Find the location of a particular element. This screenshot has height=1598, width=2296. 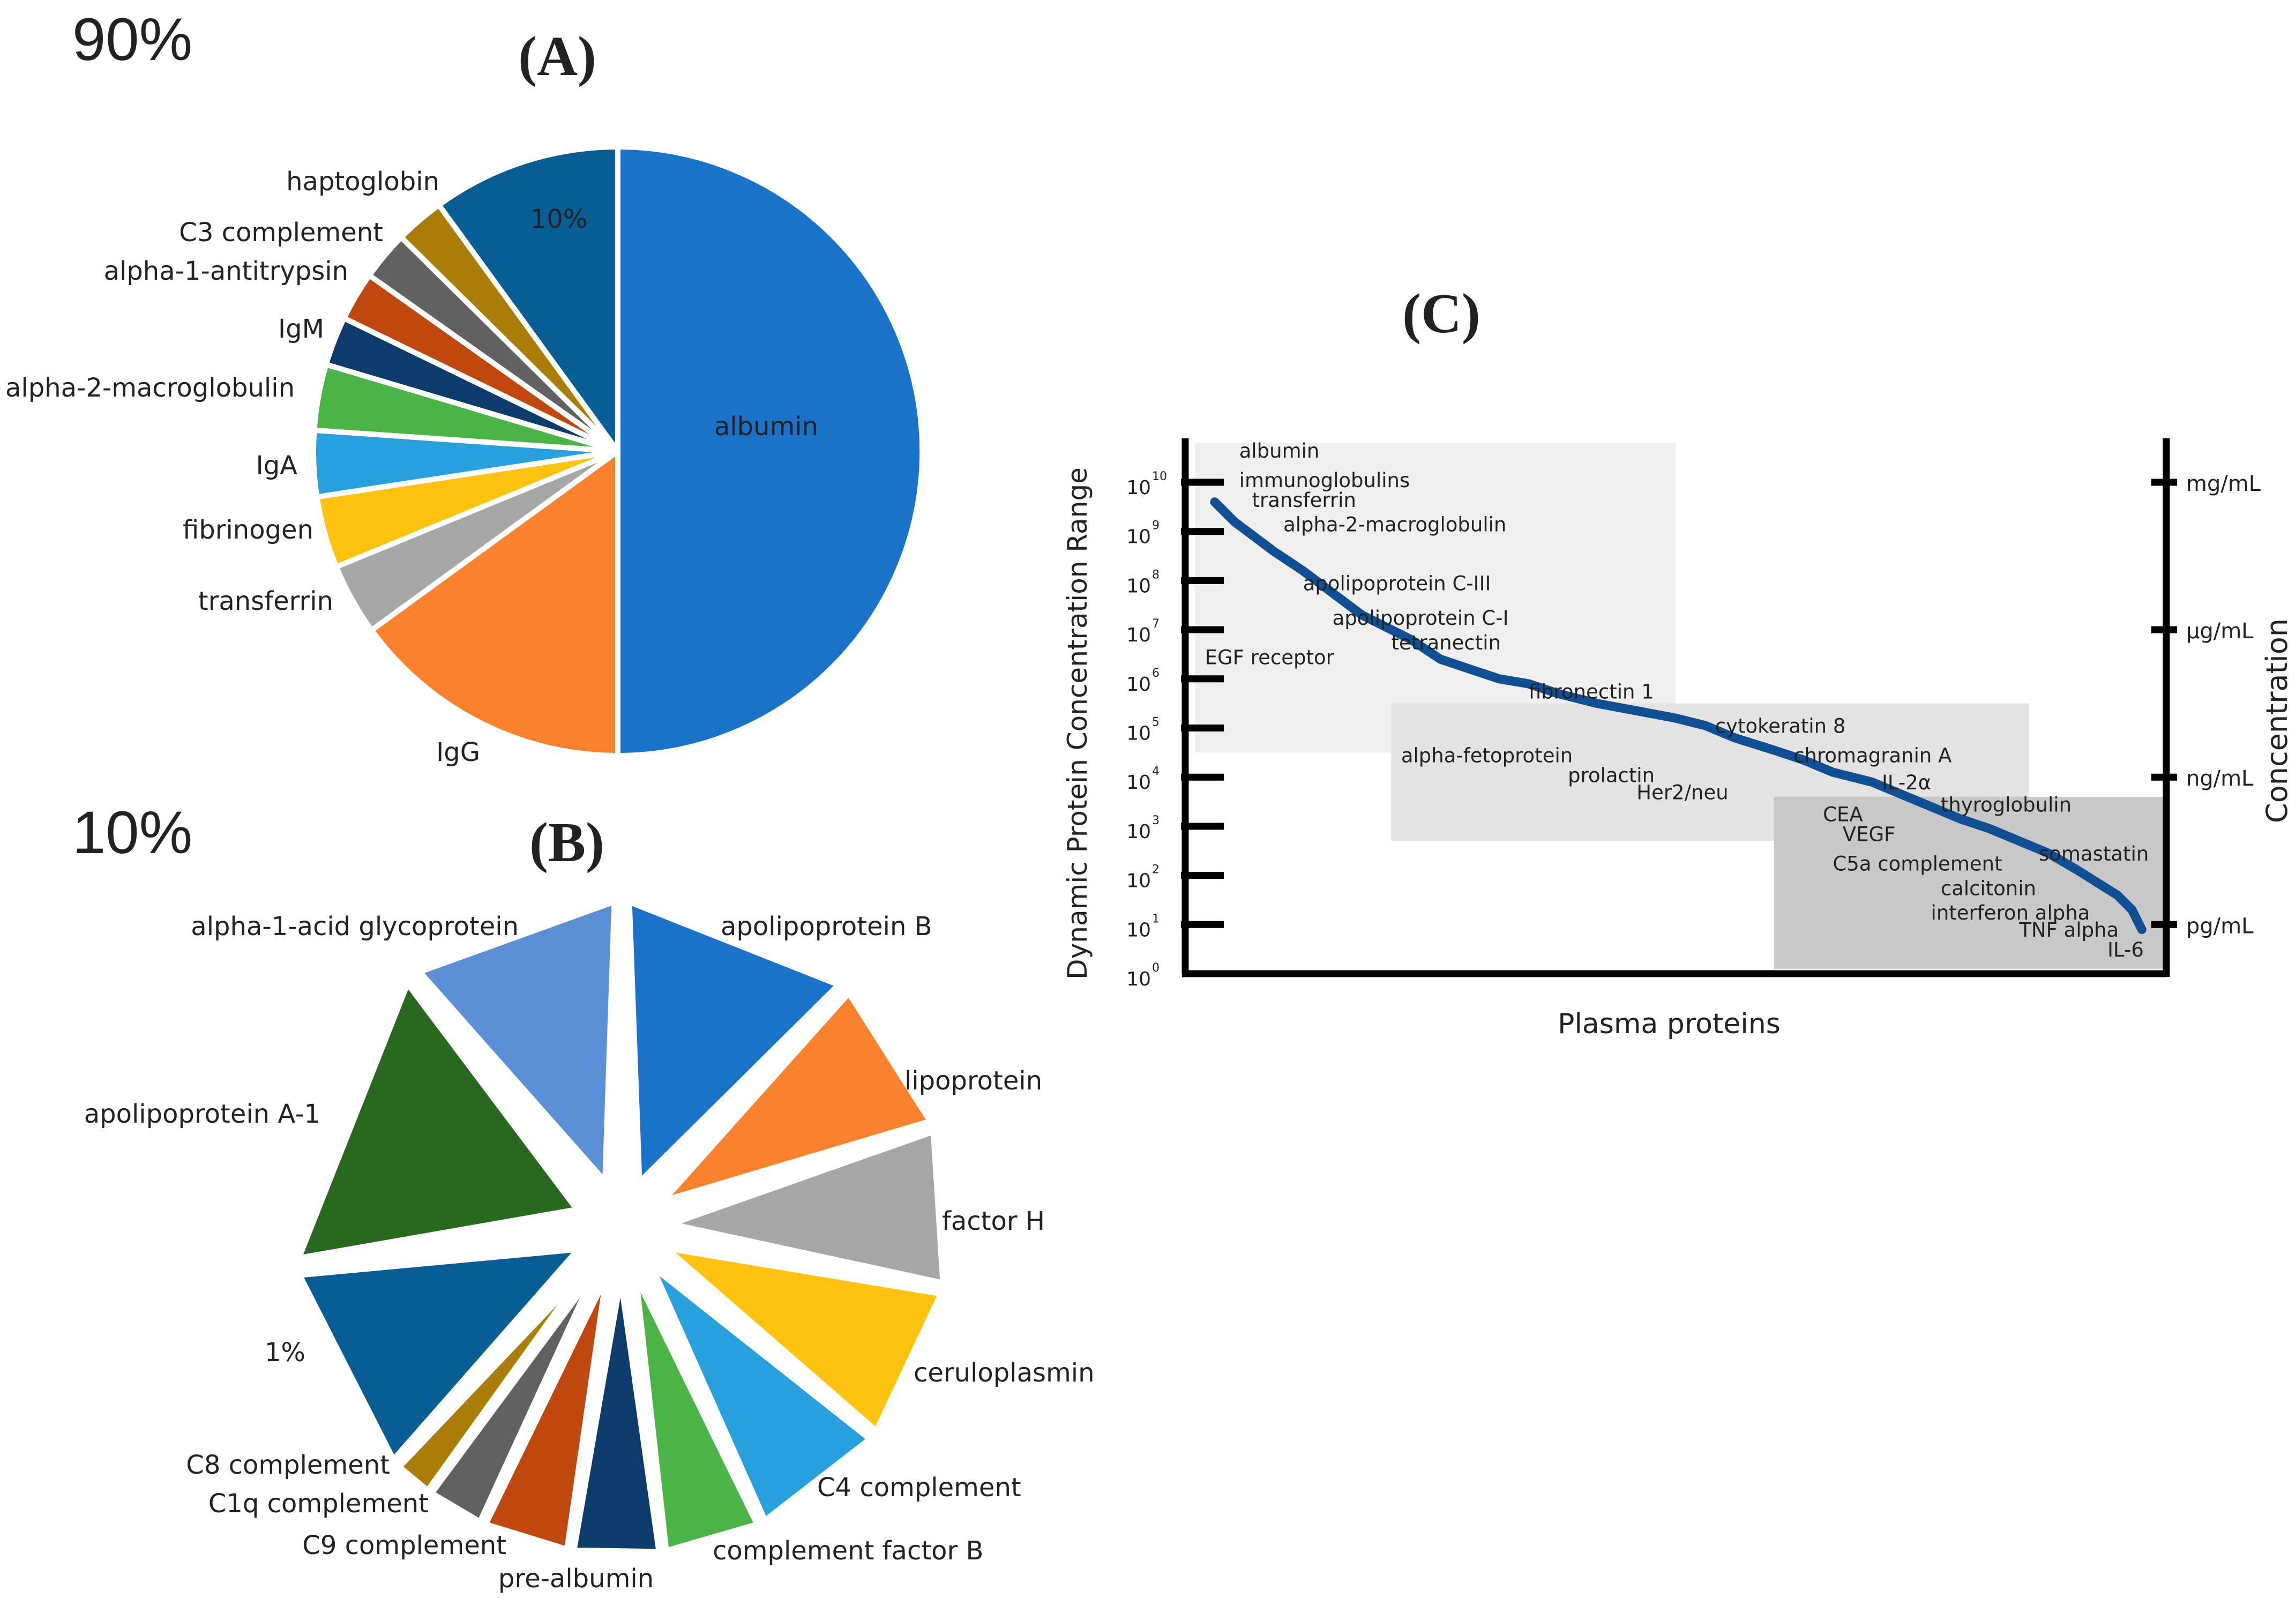

pie-b-slice-c4-complement is located at coordinates (762, 1394).